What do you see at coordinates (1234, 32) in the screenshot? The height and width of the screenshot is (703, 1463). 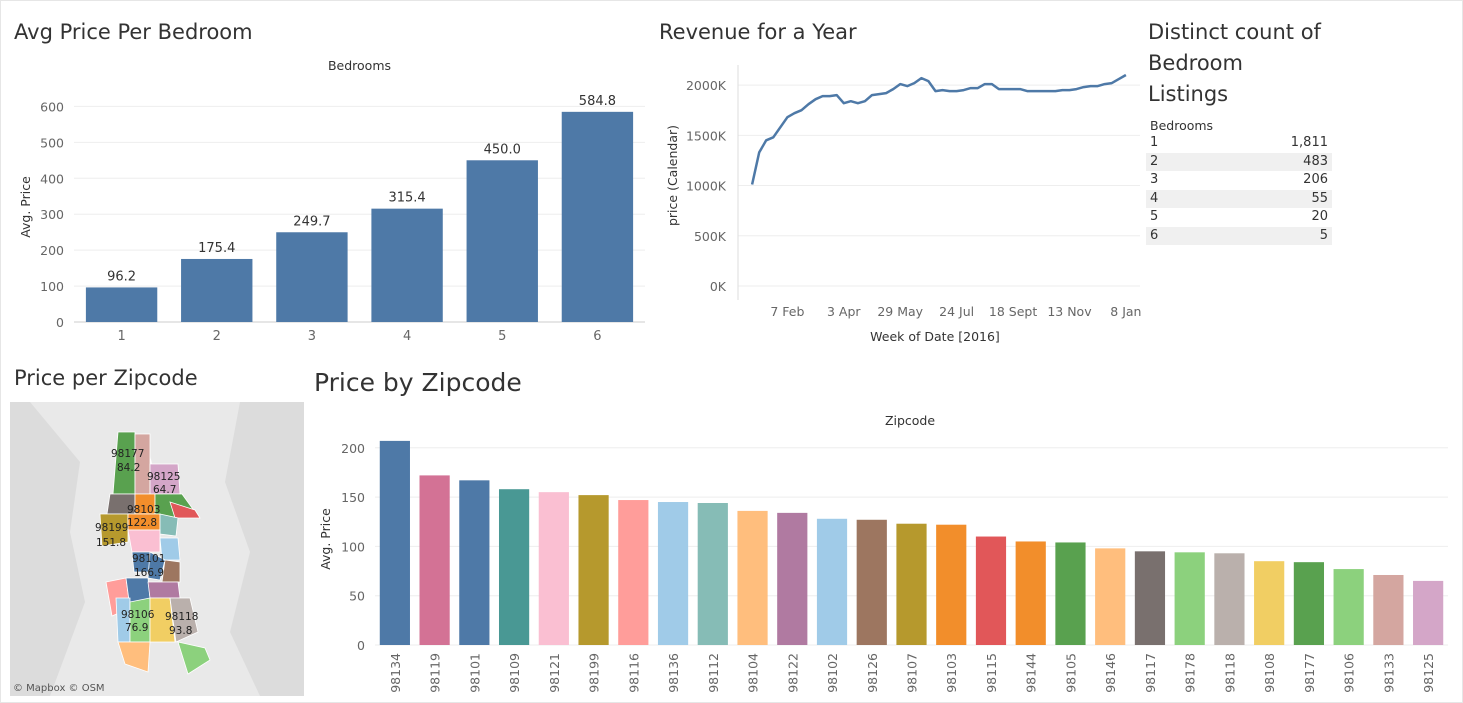 I see `distinct-count-title-line-1: Distinct count of` at bounding box center [1234, 32].